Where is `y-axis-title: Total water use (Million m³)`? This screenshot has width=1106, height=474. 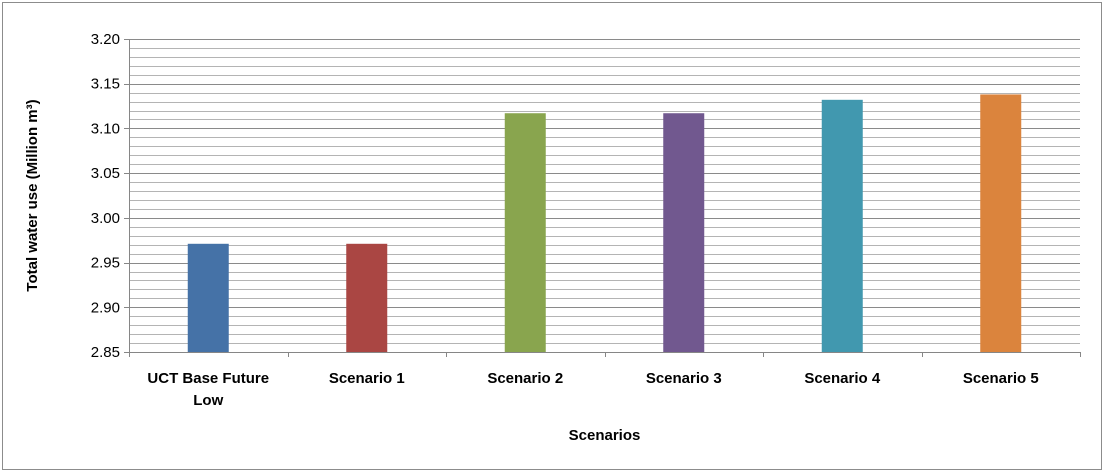
y-axis-title: Total water use (Million m³) is located at coordinates (32, 195).